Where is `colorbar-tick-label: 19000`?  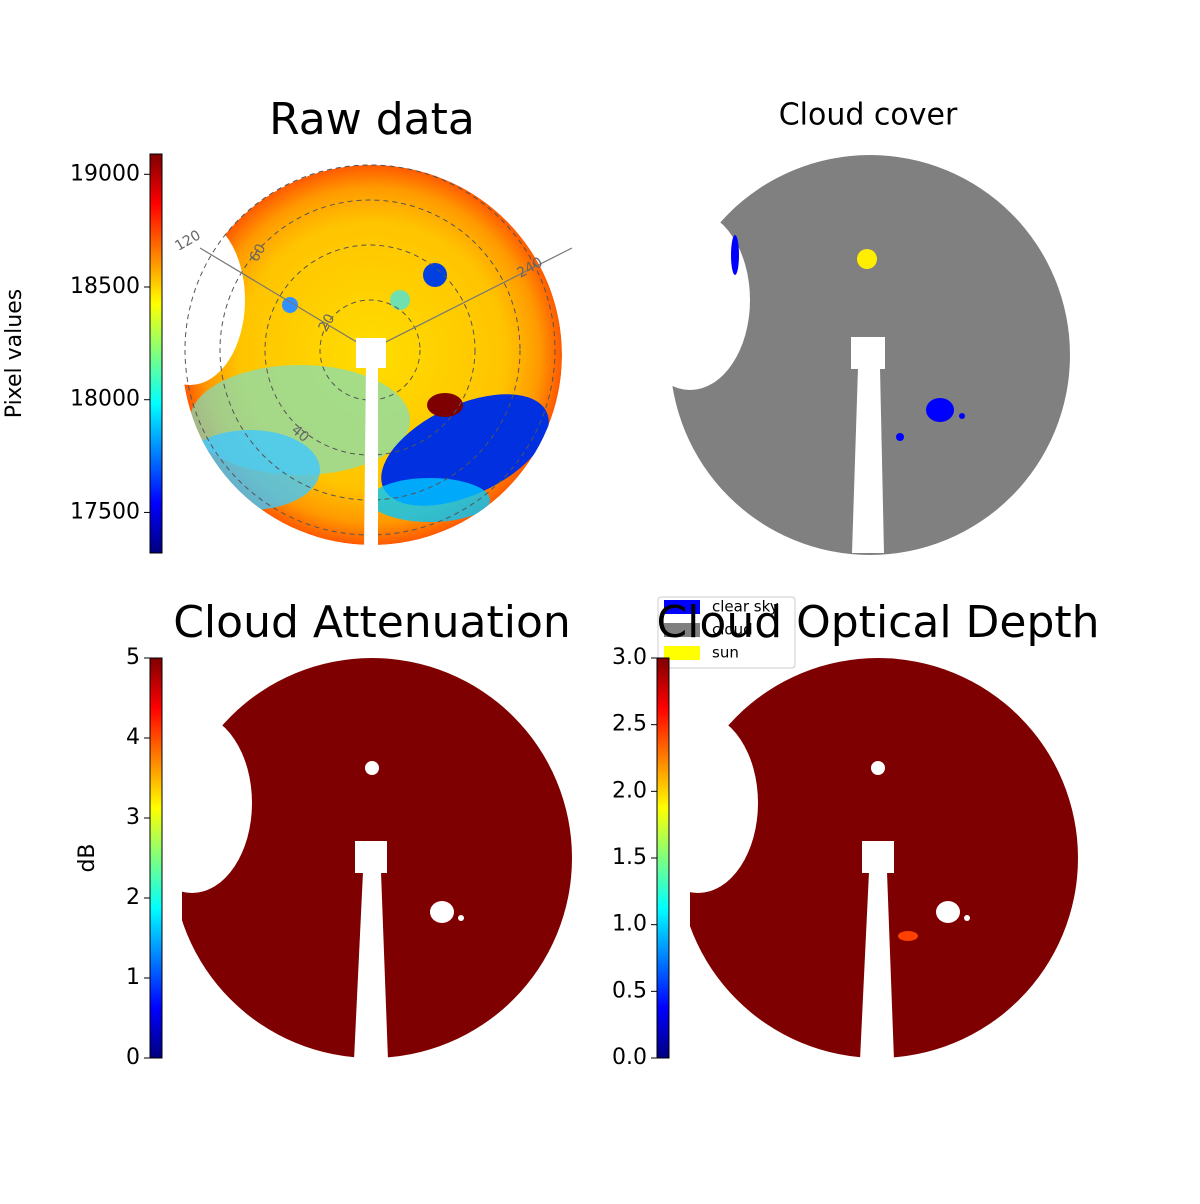 colorbar-tick-label: 19000 is located at coordinates (105, 173).